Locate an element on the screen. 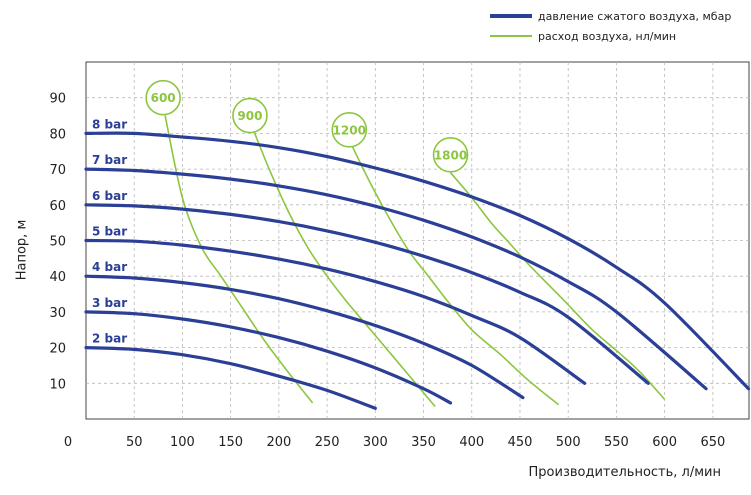 The height and width of the screenshot is (495, 751). y-tick-label: 70 is located at coordinates (57, 170).